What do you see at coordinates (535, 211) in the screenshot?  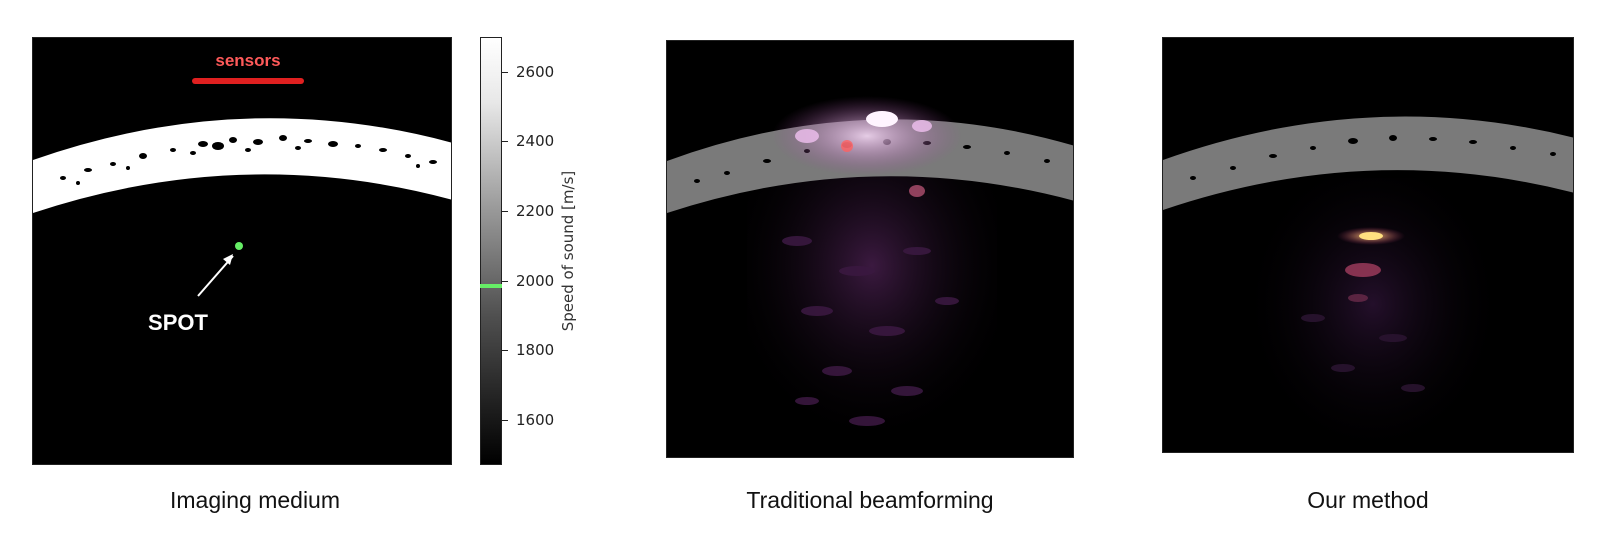 I see `colorbar-tick: 2200` at bounding box center [535, 211].